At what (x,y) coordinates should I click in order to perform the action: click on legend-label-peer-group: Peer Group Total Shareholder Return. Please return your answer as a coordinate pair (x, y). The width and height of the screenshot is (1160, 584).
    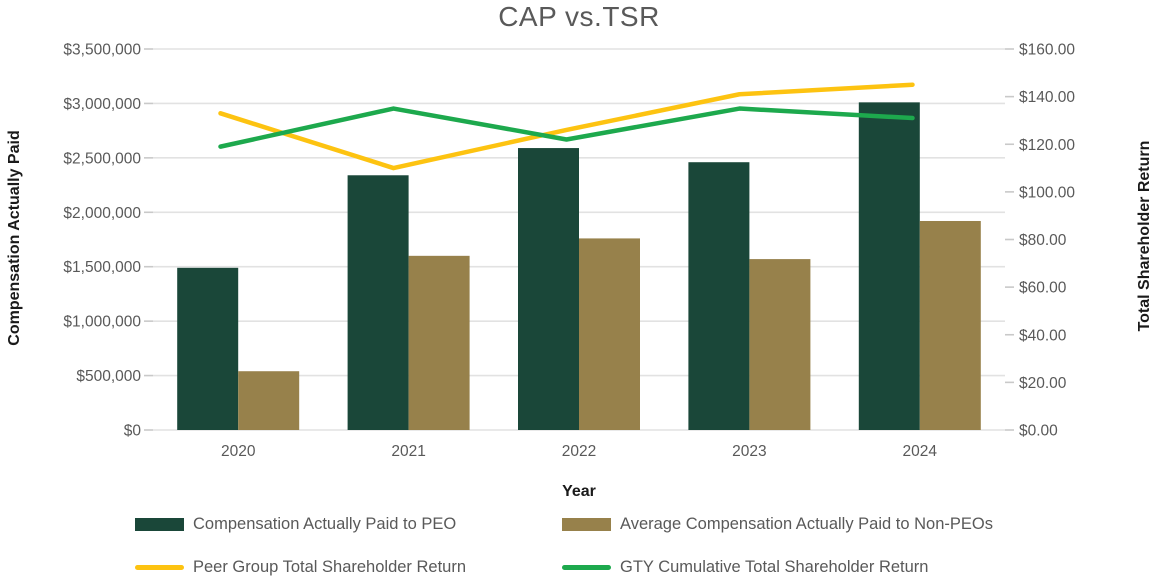
    Looking at the image, I should click on (330, 567).